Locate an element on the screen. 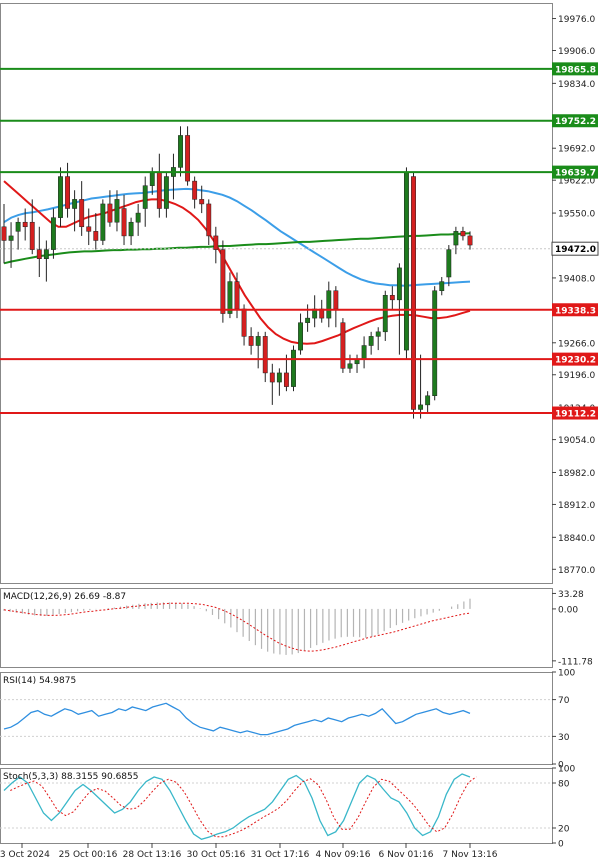 This screenshot has height=868, width=600. macd-title: MACD(12,26,9) 26.69 -8.87 is located at coordinates (64, 597).